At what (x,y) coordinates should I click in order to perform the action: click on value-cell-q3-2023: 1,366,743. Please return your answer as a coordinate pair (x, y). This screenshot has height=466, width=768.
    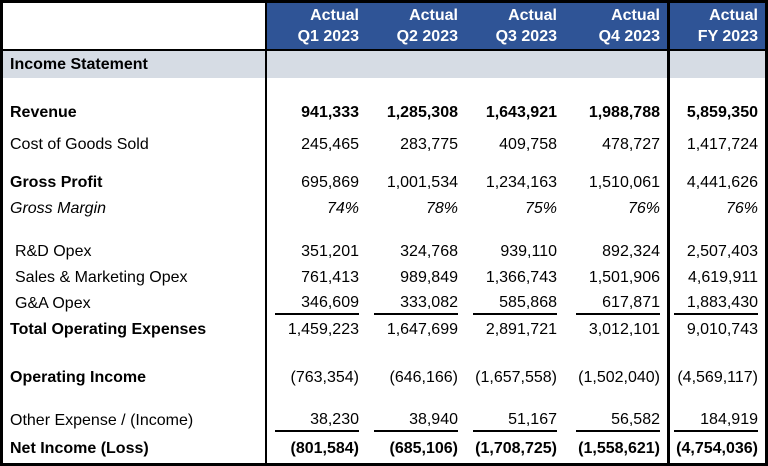
    Looking at the image, I should click on (514, 278).